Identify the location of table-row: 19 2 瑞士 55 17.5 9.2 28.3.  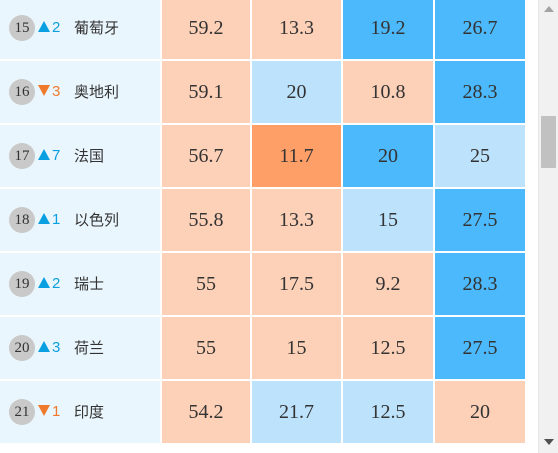
(265, 284).